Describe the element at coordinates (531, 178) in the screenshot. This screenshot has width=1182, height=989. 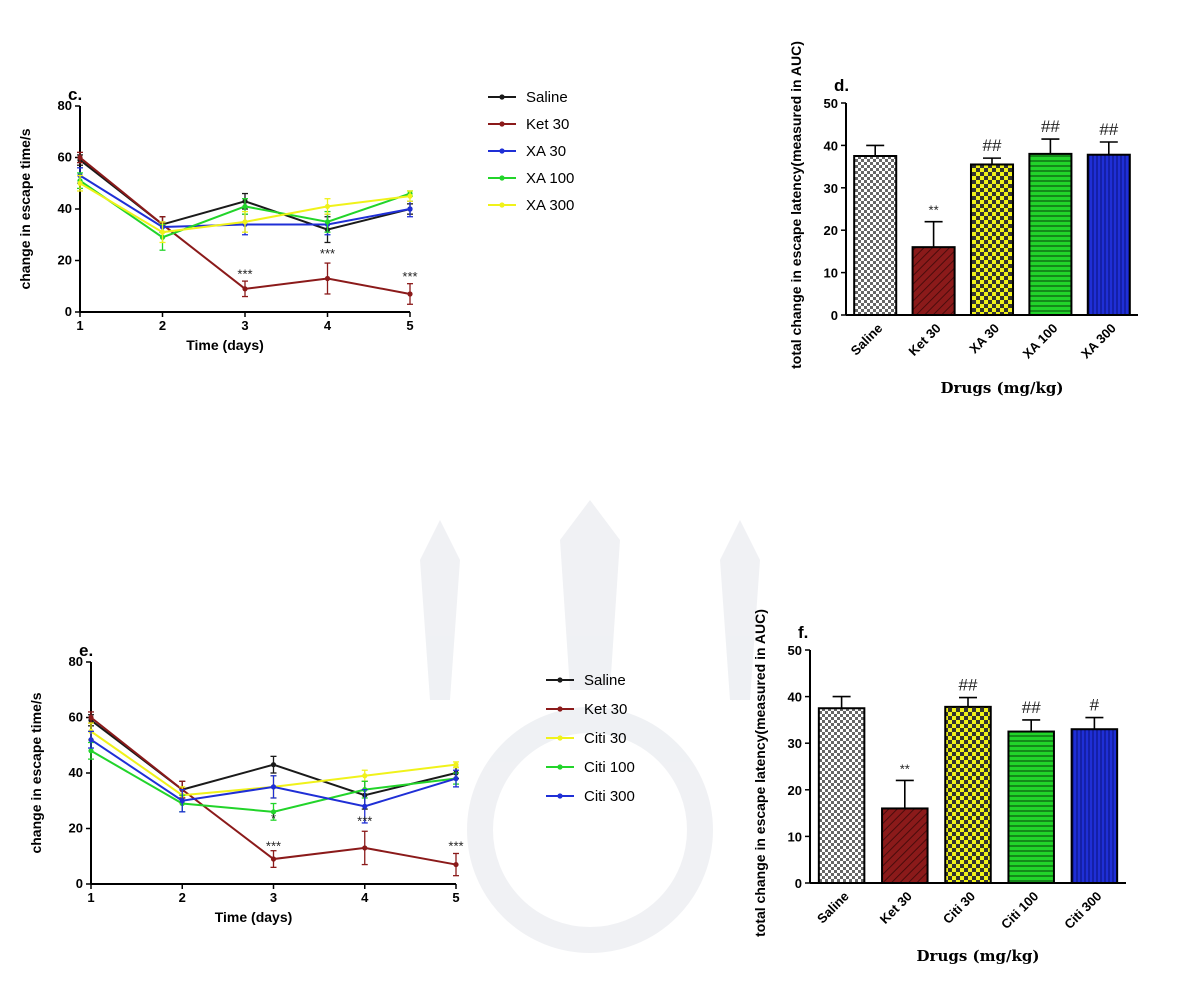
I see `legend-item: XA 100` at that location.